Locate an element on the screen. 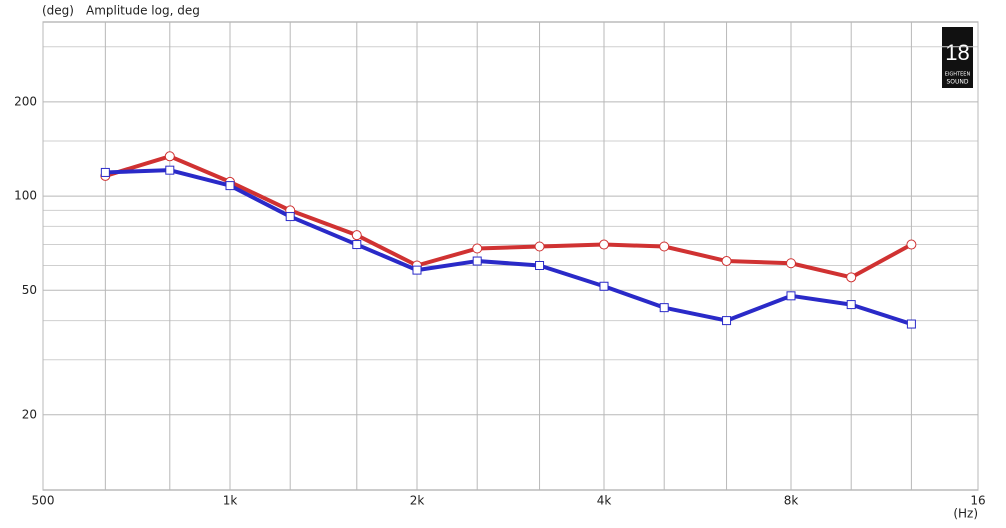  chart-title: Amplitude log, deg is located at coordinates (143, 11).